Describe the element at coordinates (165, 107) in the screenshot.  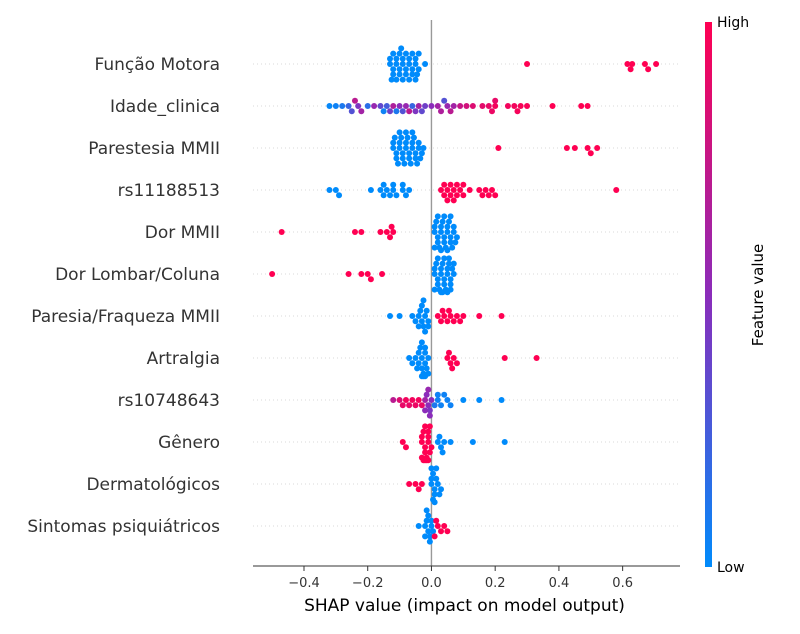
I see `feature-label: Idade_clinica` at that location.